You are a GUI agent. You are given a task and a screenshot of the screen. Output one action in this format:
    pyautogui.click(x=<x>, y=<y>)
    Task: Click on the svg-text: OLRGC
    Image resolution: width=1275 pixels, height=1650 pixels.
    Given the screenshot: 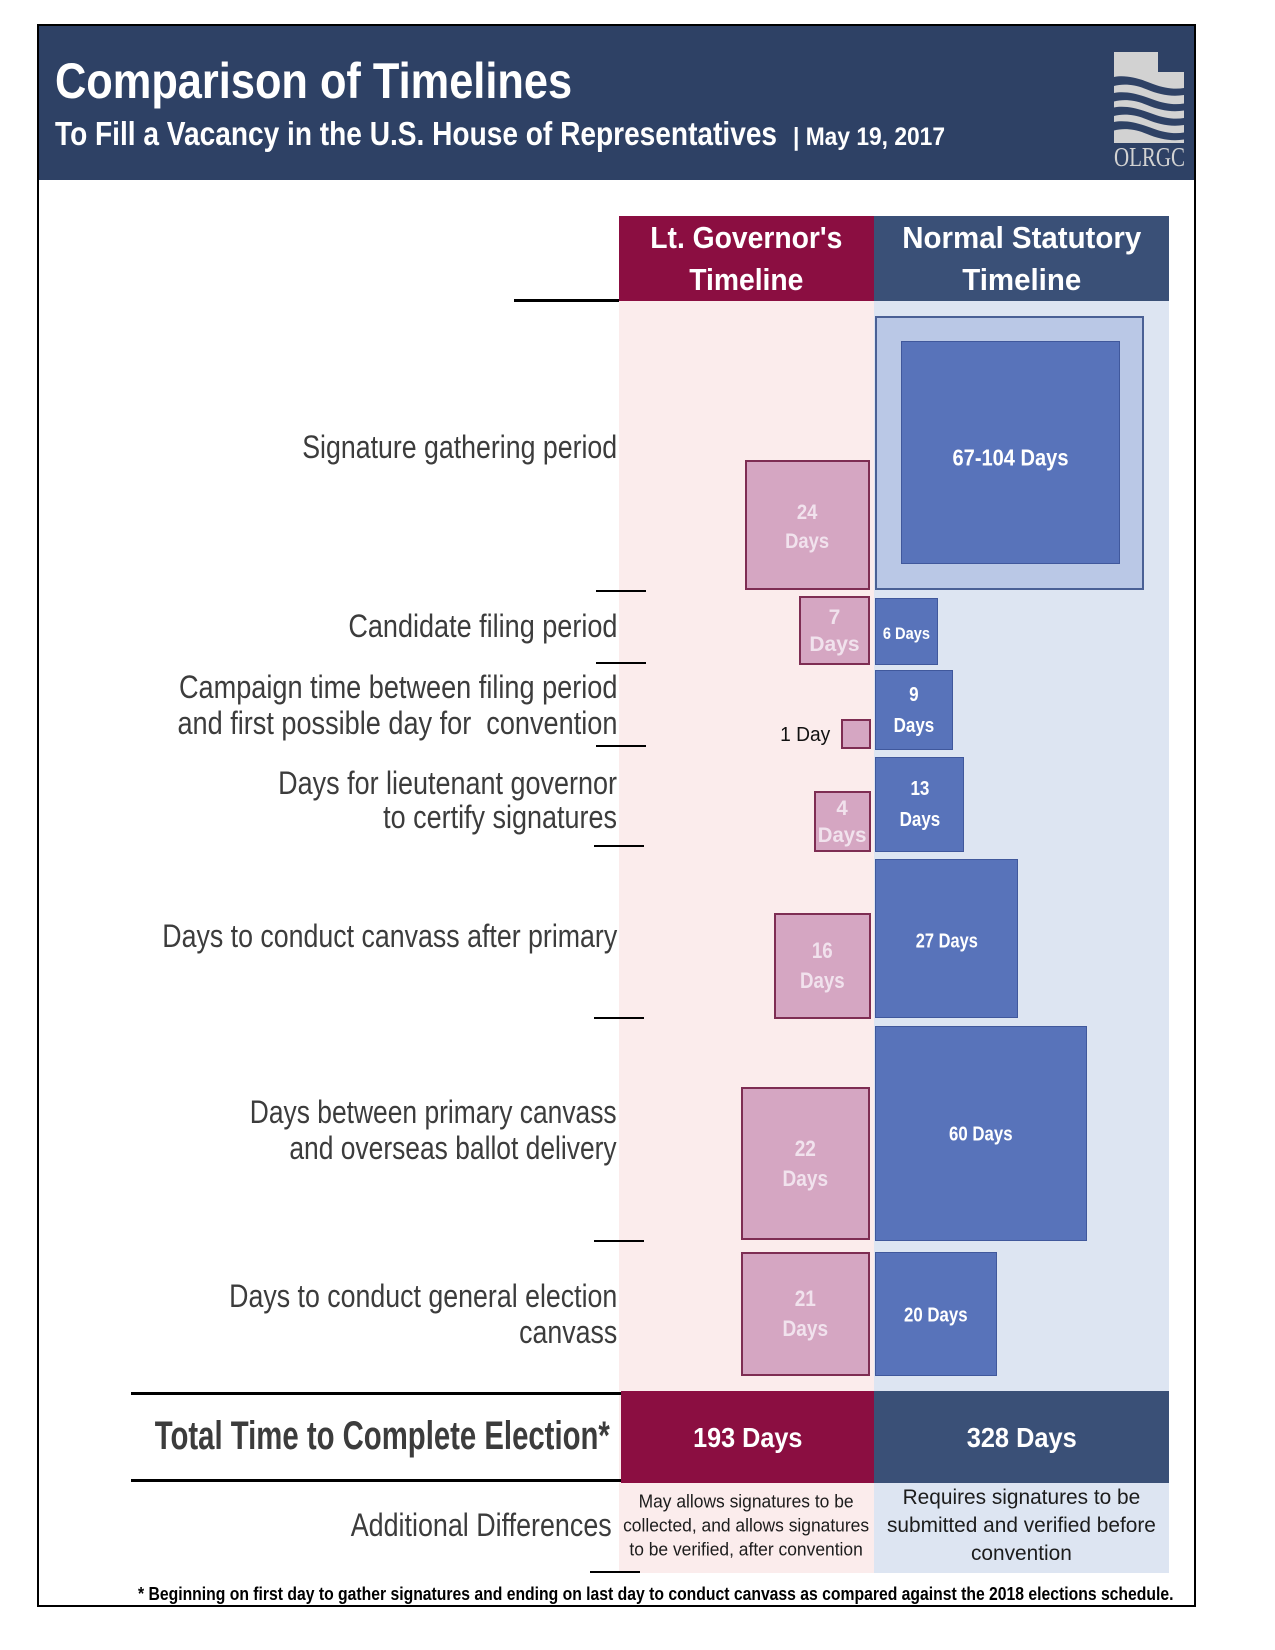 What is the action you would take?
    pyautogui.click(x=1149, y=157)
    